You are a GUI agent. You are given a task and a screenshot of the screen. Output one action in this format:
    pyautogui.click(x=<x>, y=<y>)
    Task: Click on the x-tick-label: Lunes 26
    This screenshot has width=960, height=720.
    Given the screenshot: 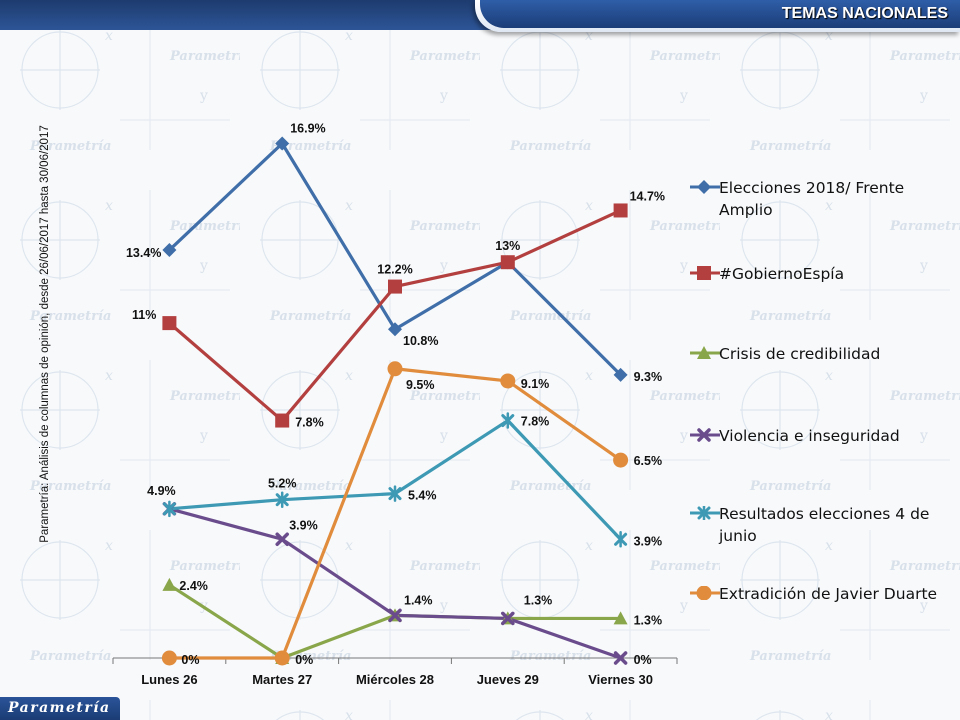 What is the action you would take?
    pyautogui.click(x=169, y=679)
    